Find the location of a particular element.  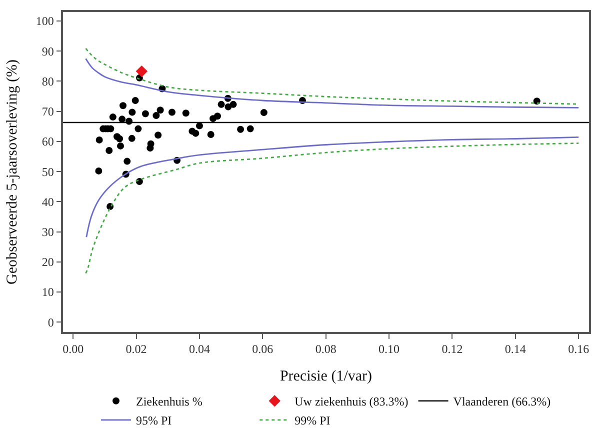

x-tick-label: 0.16 is located at coordinates (579, 349).